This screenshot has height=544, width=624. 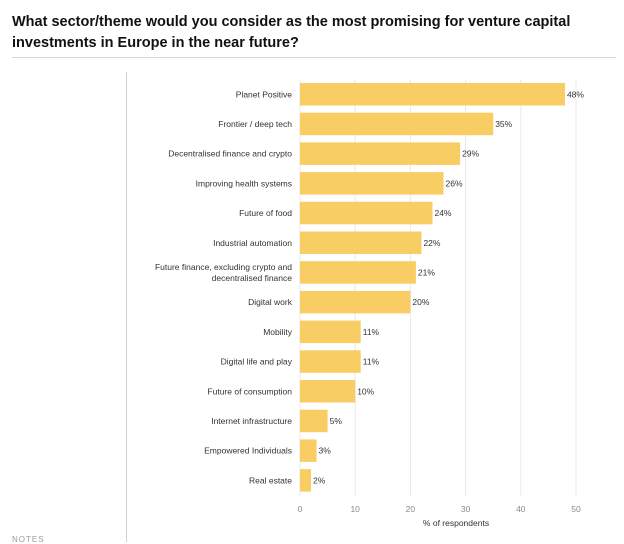 I want to click on category-label-line: Future of consumption, so click(x=249, y=391).